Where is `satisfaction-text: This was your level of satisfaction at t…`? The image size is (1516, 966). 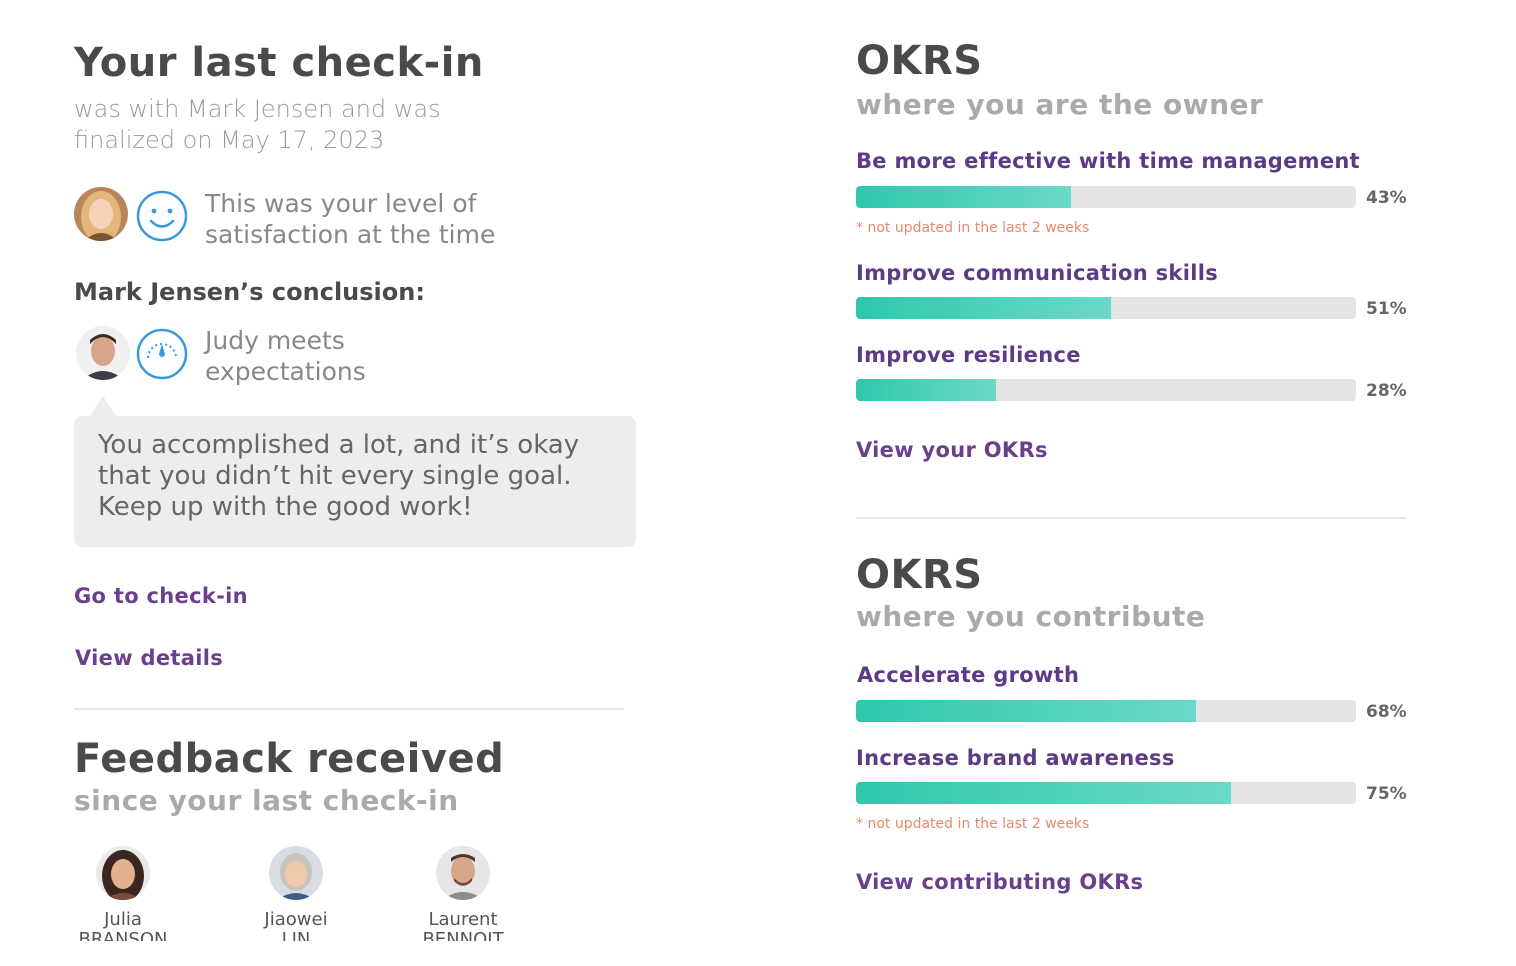
satisfaction-text: This was your level of satisfaction at t… is located at coordinates (350, 219).